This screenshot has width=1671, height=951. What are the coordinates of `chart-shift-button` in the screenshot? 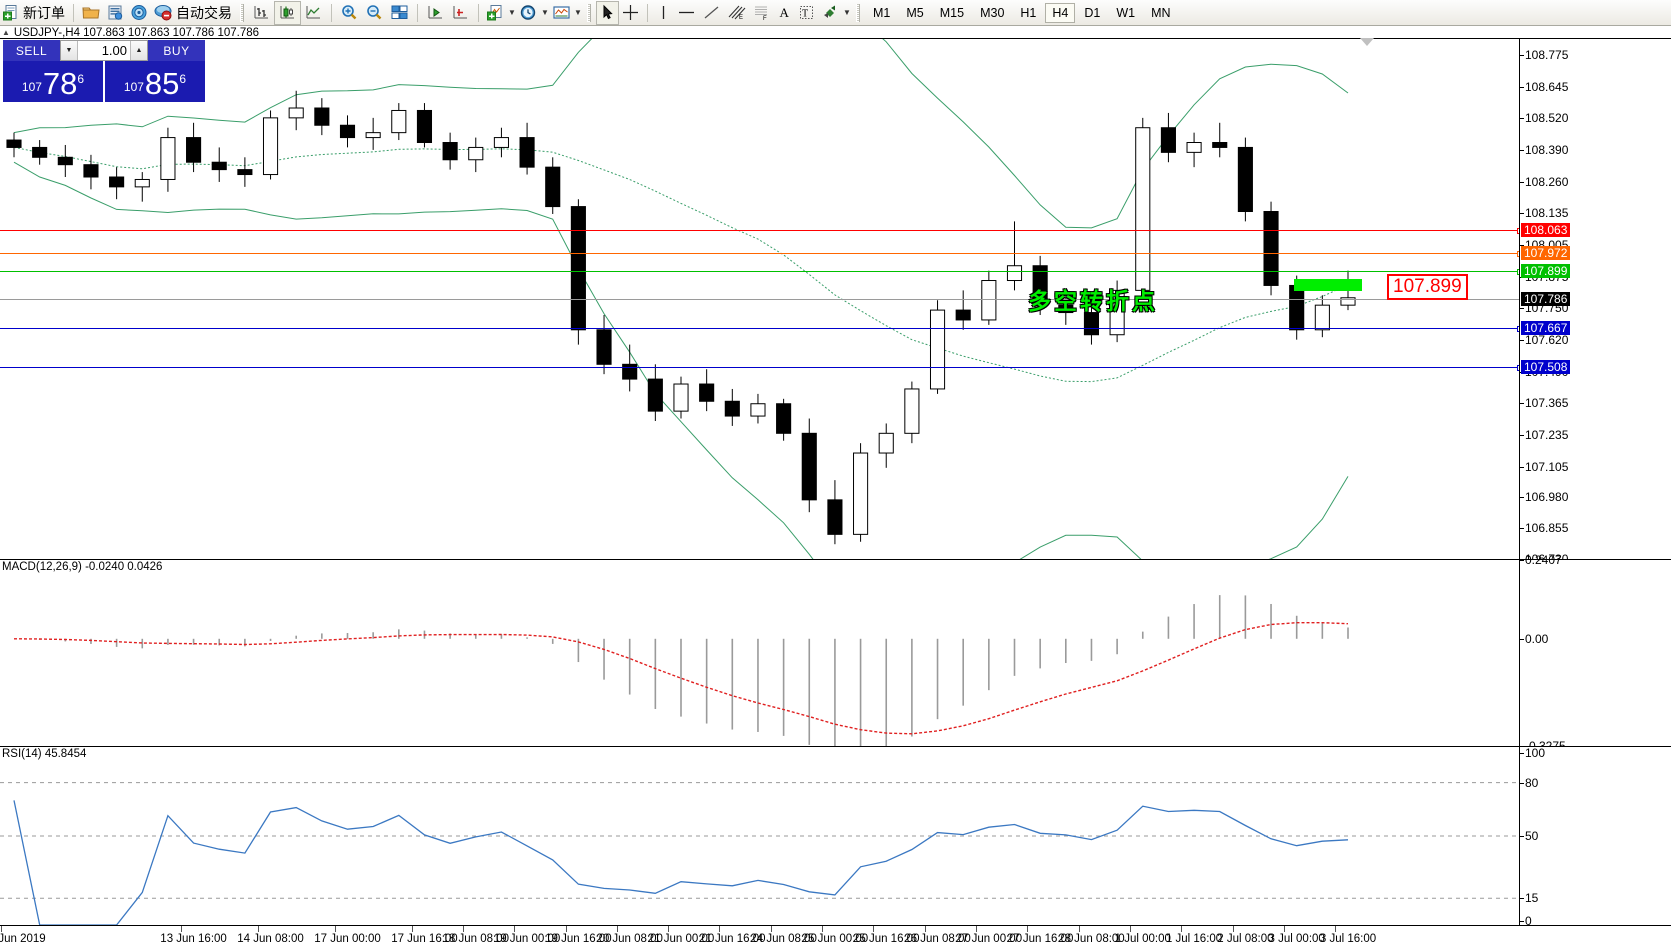 It's located at (435, 13).